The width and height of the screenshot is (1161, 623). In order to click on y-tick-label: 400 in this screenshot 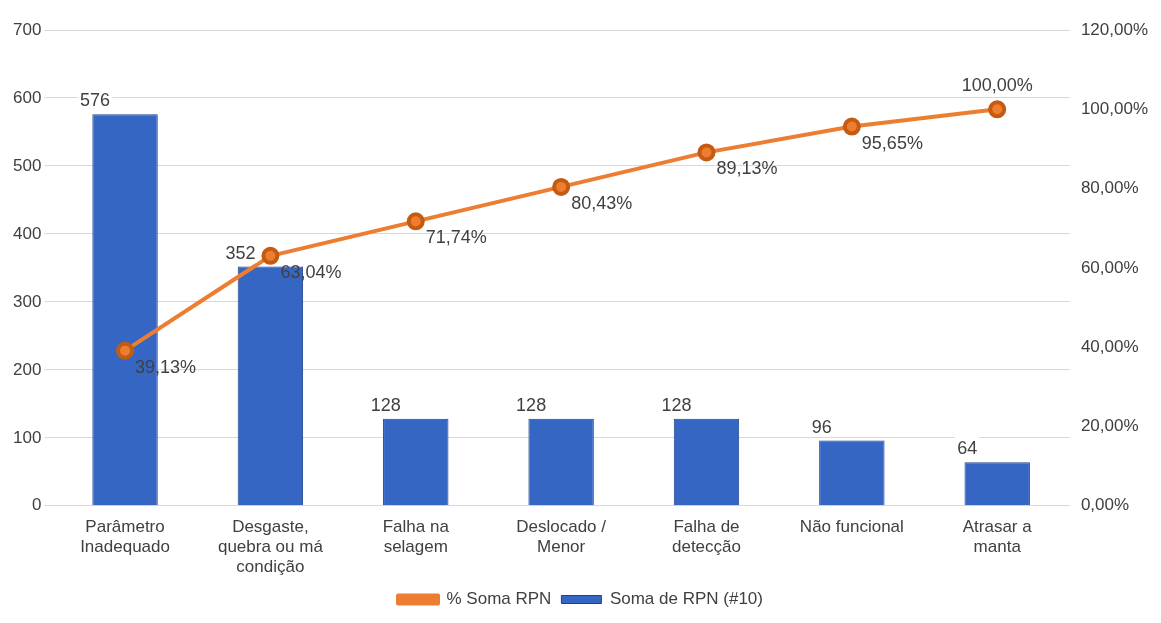, I will do `click(27, 233)`.